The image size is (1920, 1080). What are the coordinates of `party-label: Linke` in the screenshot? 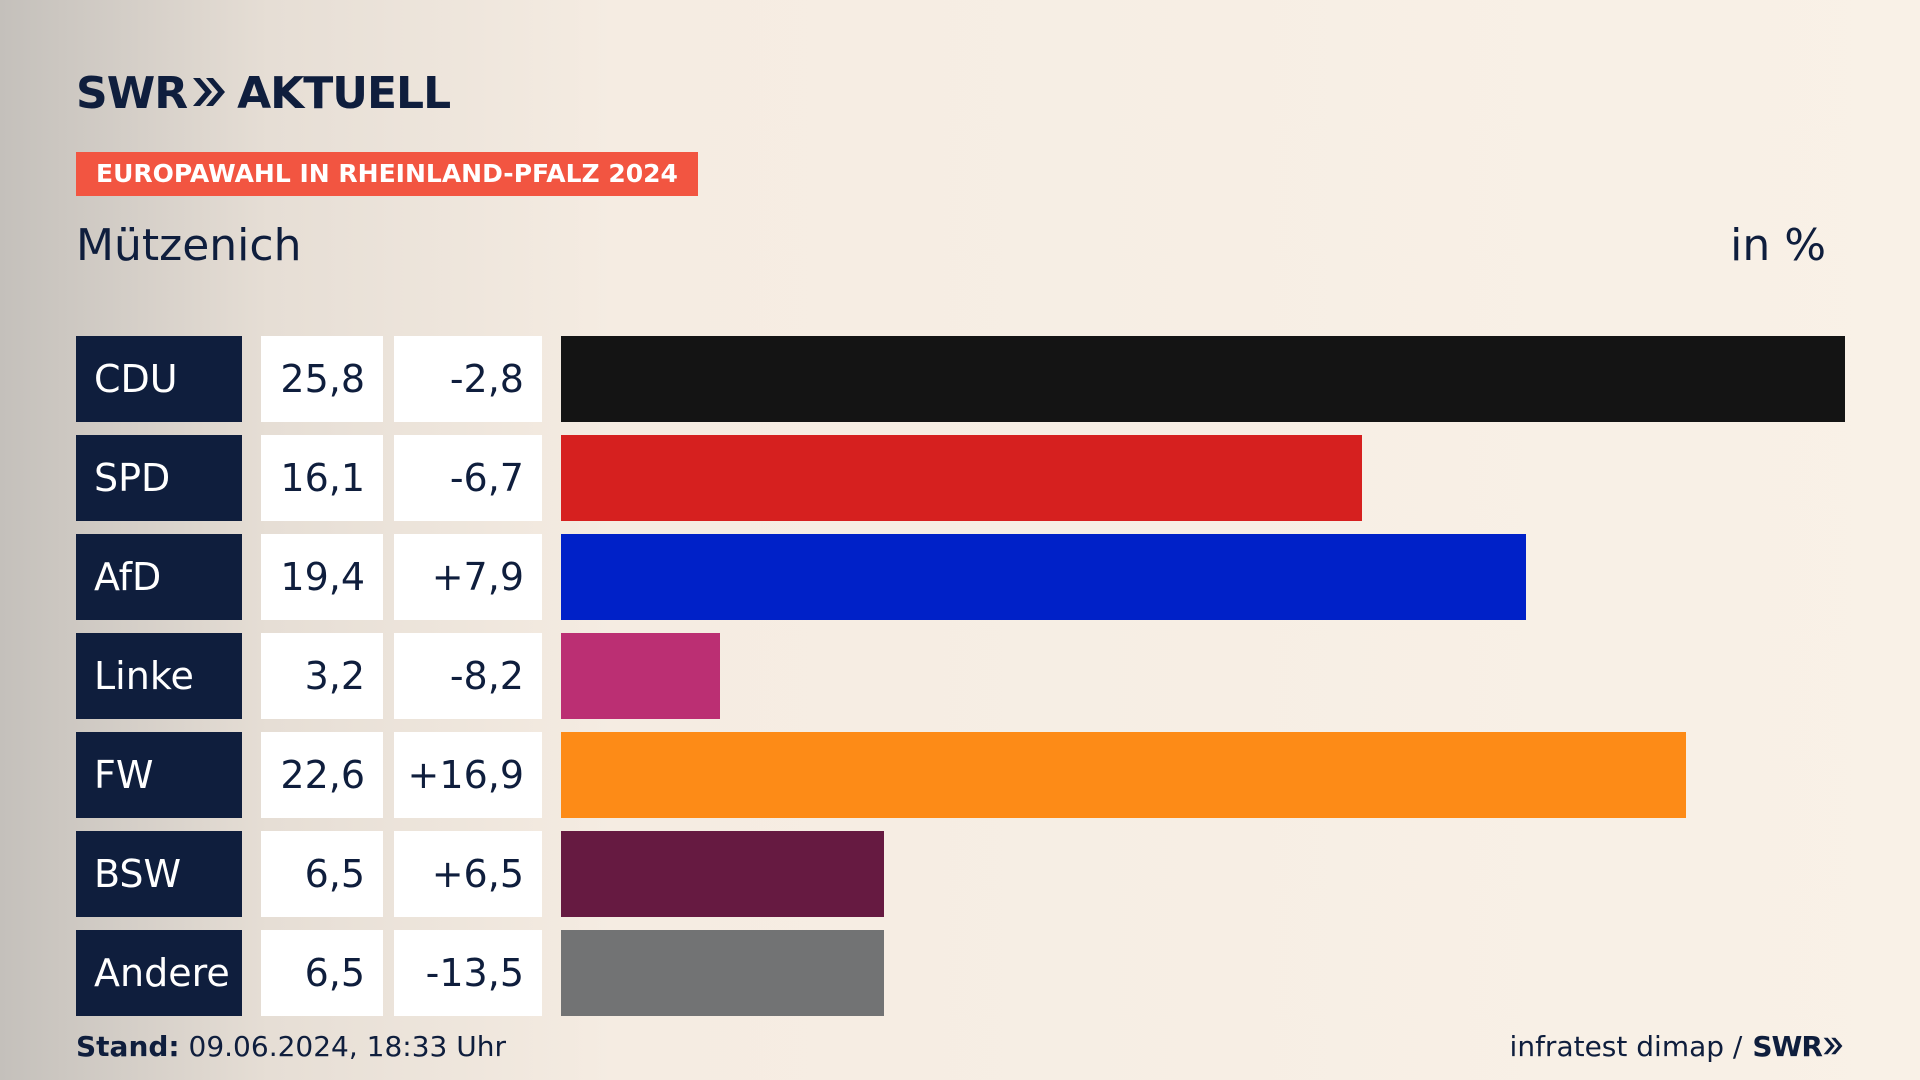 It's located at (159, 676).